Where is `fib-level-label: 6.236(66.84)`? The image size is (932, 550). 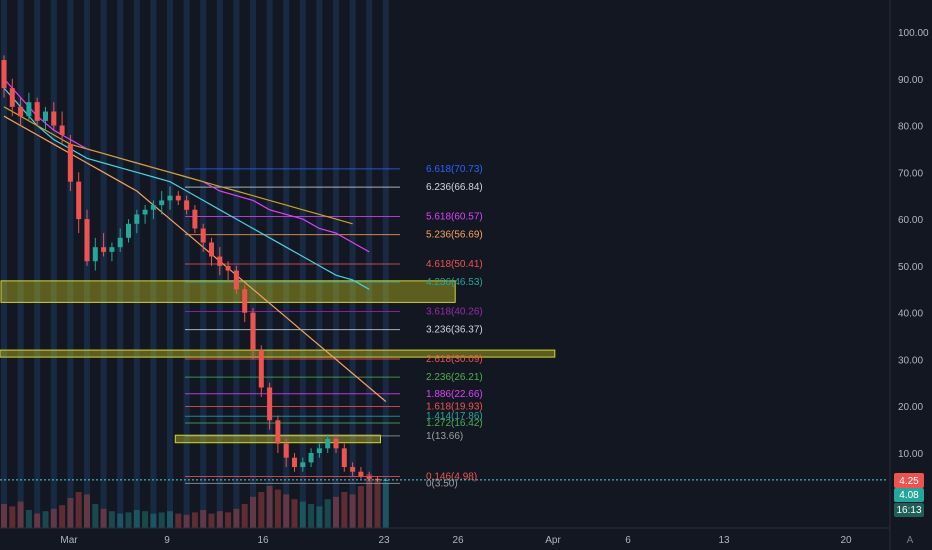 fib-level-label: 6.236(66.84) is located at coordinates (454, 187).